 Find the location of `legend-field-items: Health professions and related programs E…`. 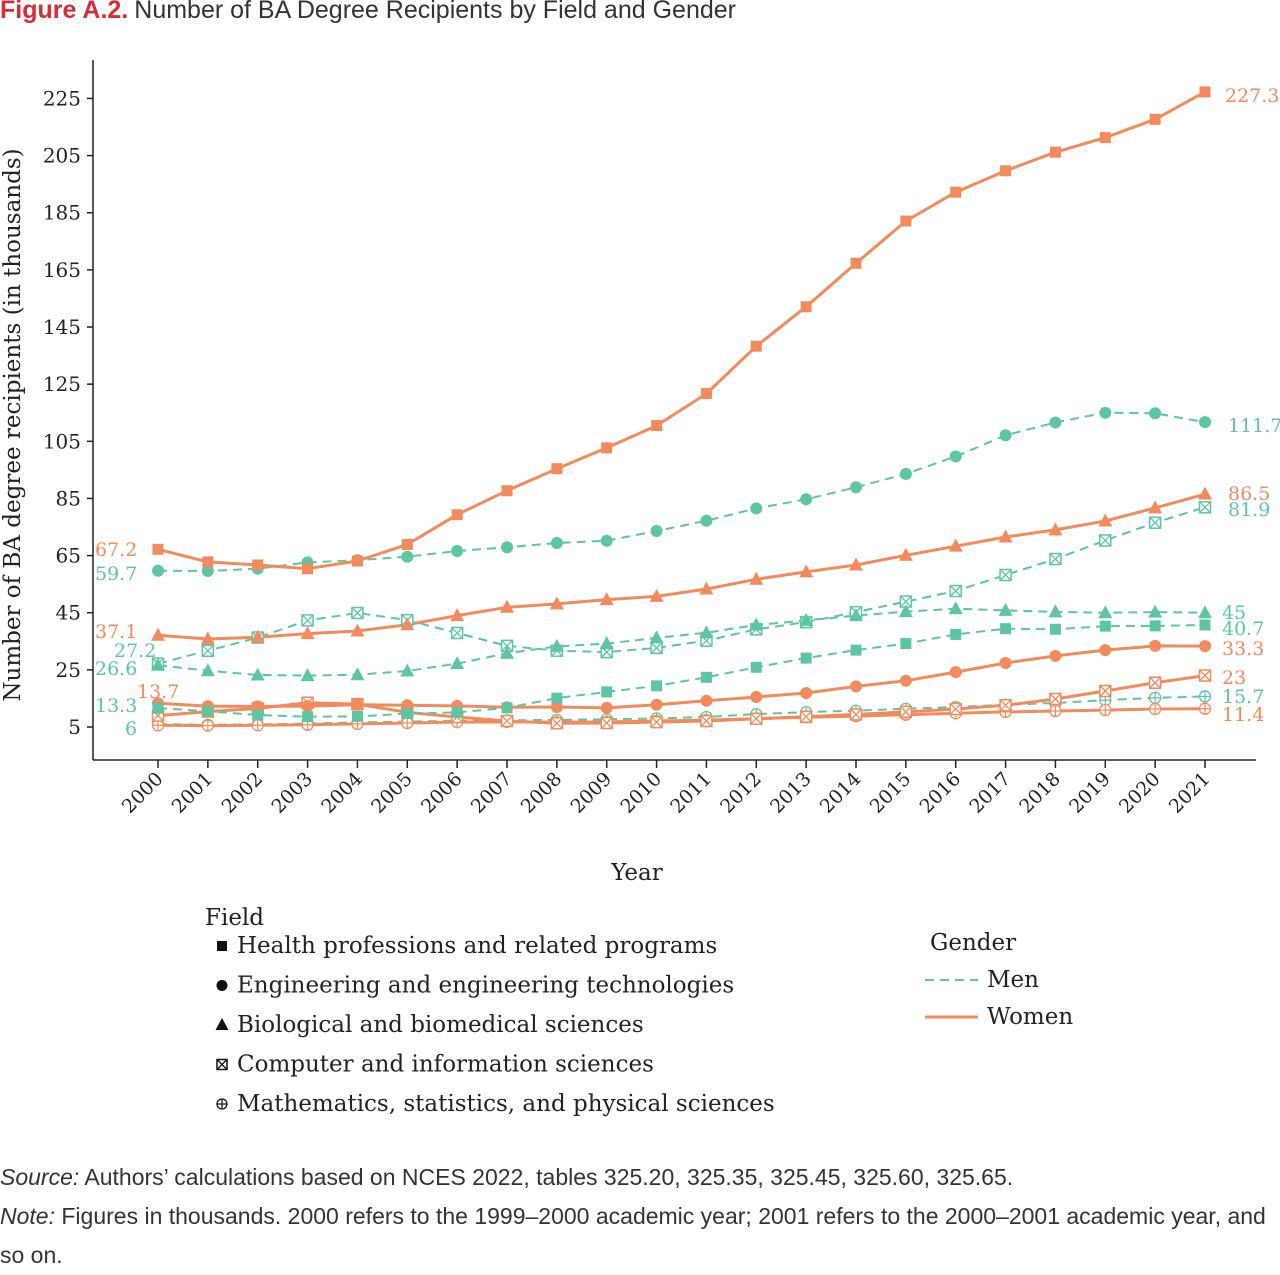

legend-field-items: Health professions and related programs E… is located at coordinates (495, 1025).